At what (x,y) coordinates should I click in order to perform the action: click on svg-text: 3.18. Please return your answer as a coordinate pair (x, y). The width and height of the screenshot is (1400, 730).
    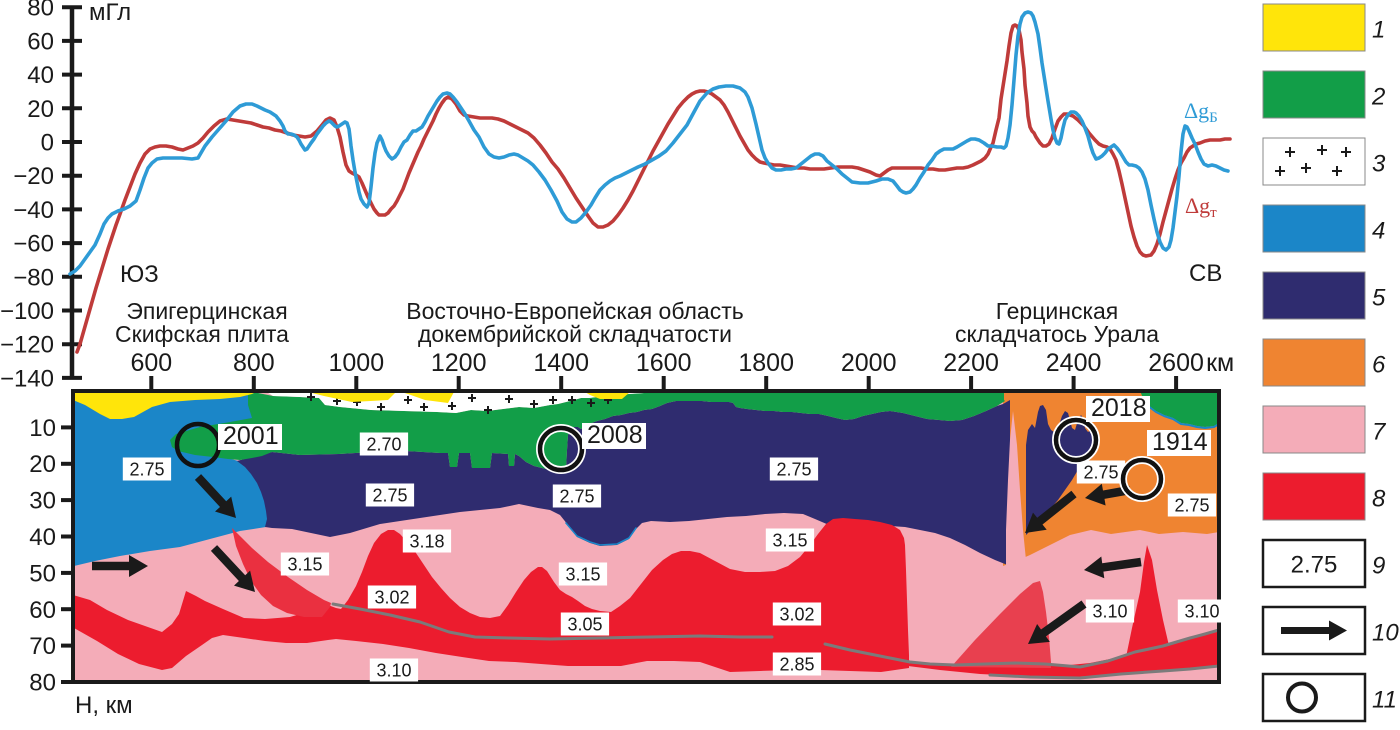
    Looking at the image, I should click on (426, 542).